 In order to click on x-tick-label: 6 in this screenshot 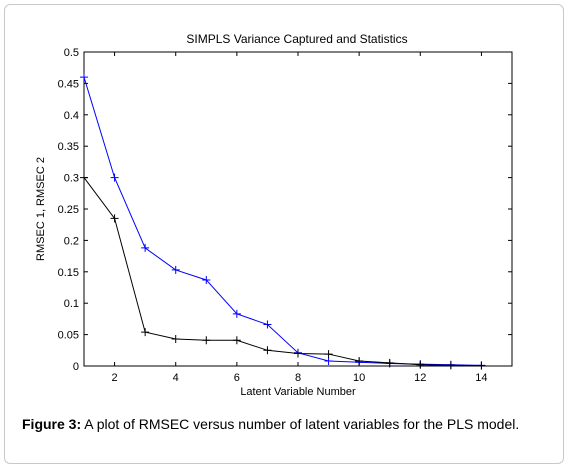, I will do `click(237, 378)`.